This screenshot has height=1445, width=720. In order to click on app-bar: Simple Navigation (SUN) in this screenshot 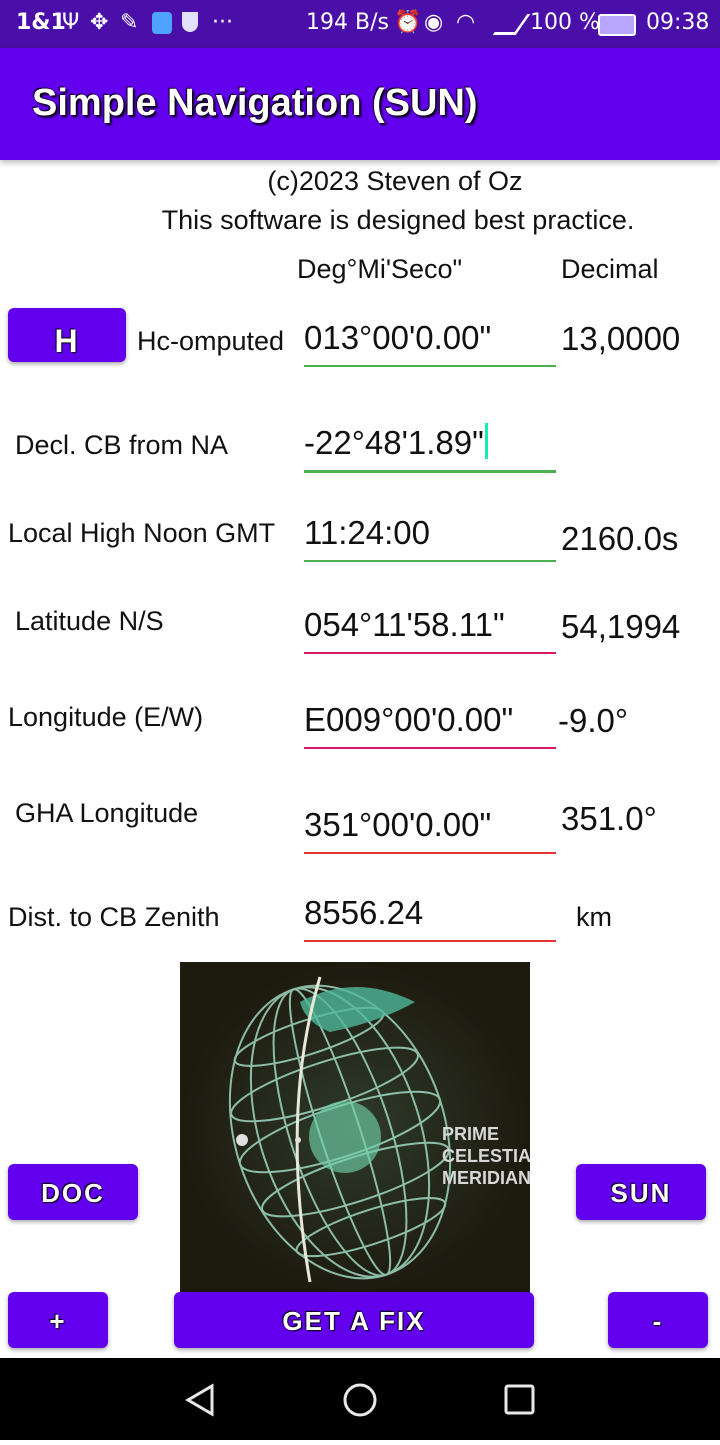, I will do `click(360, 104)`.